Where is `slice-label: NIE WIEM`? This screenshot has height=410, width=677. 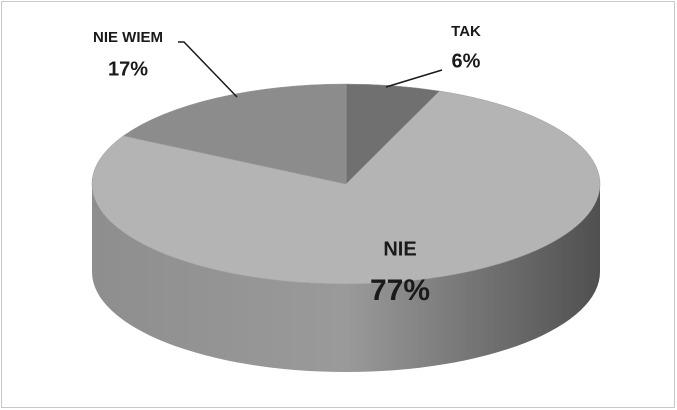 slice-label: NIE WIEM is located at coordinates (128, 37).